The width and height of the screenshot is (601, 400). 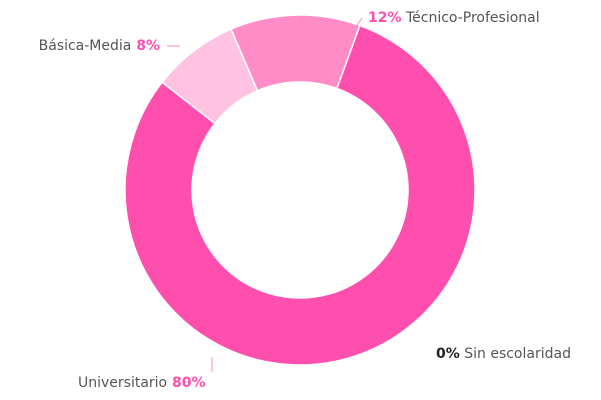 I want to click on slice-label: 12% Técnico-Profesional, so click(x=454, y=18).